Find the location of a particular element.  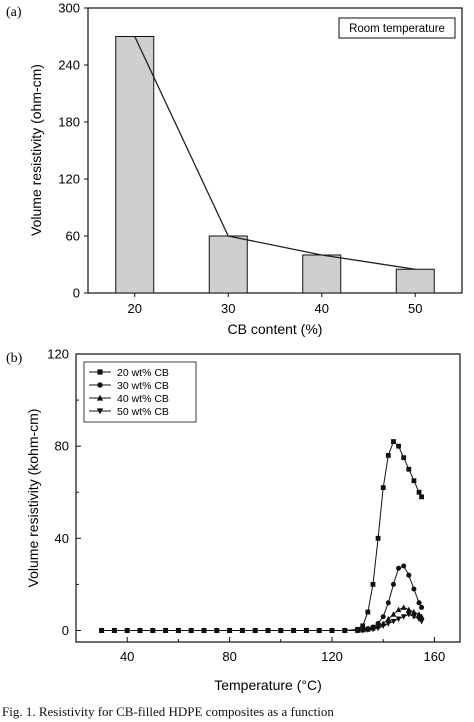

y-tick-label: 300 is located at coordinates (69, 8).